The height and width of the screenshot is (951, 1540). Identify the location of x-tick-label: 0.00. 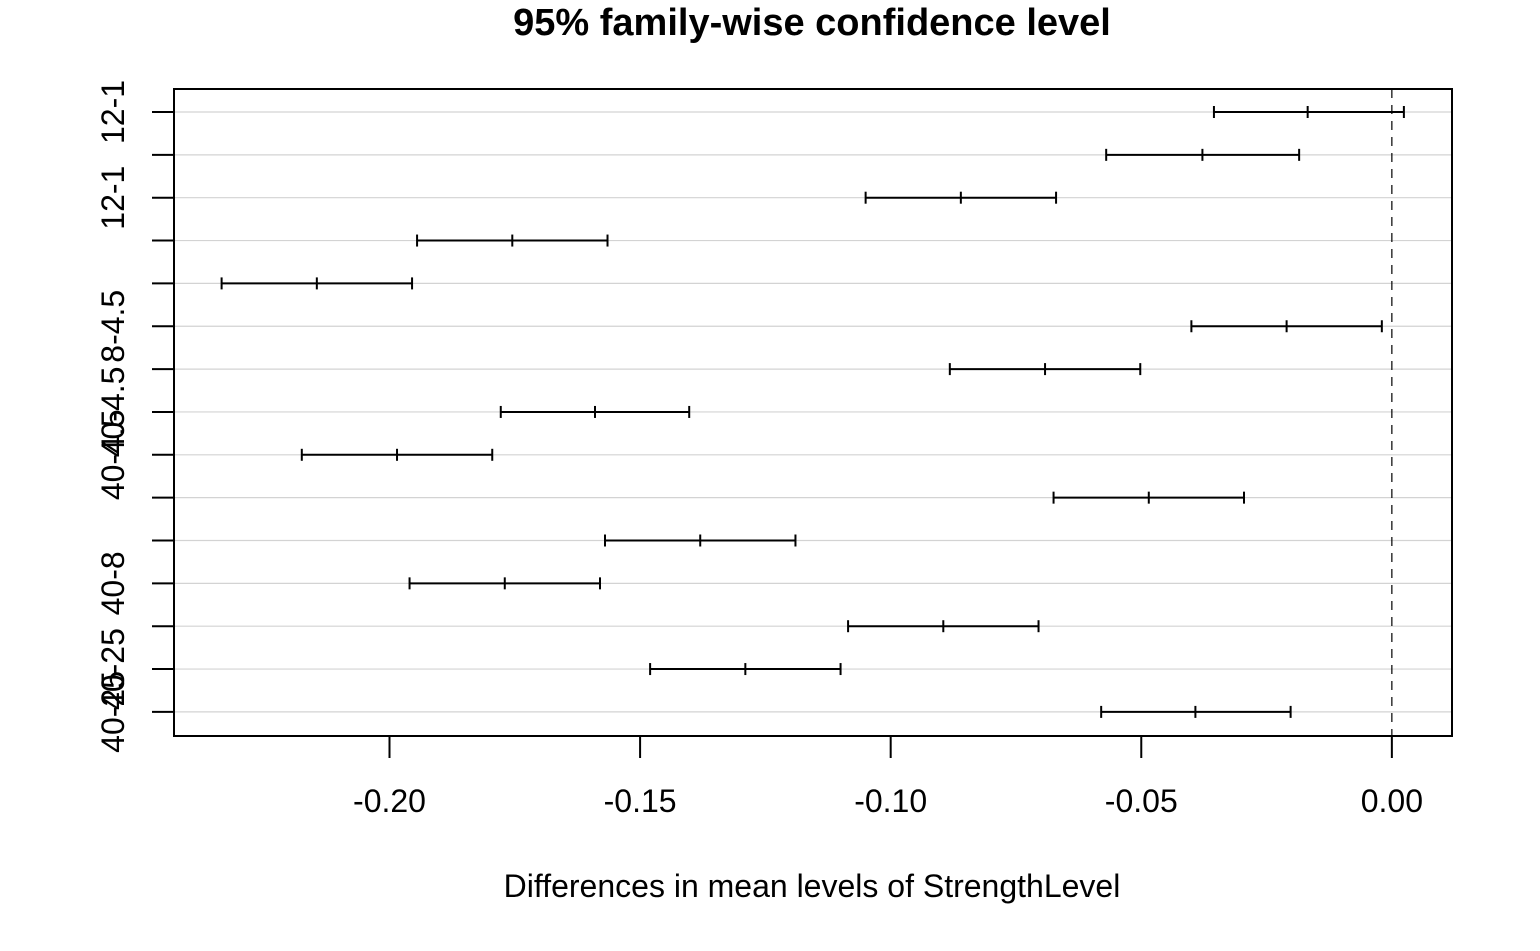
(1392, 801).